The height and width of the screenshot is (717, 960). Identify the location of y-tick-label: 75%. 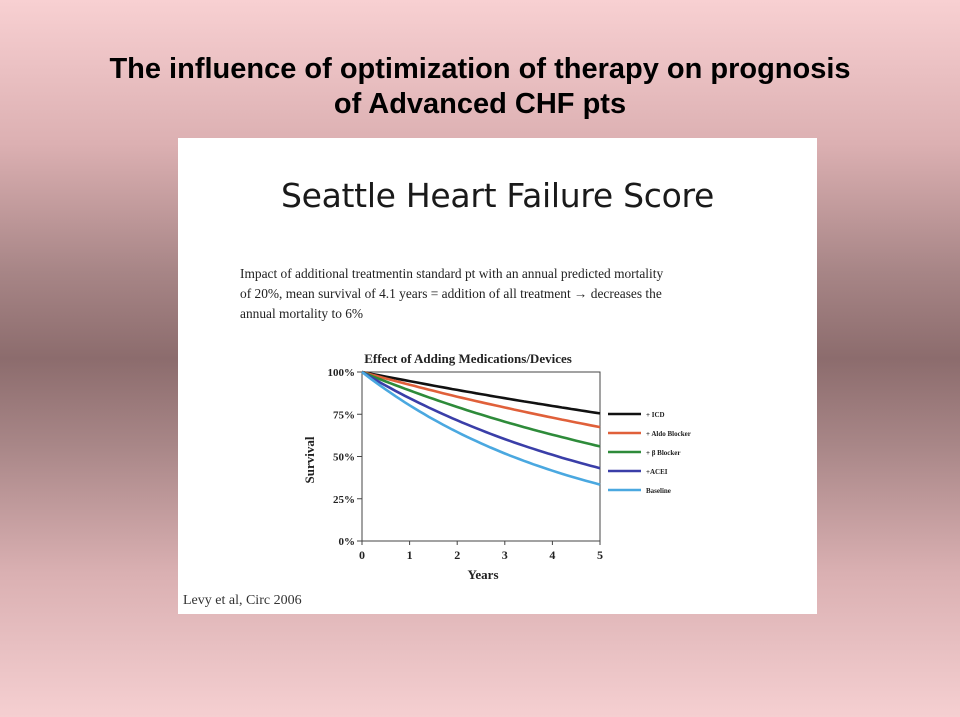
(344, 415).